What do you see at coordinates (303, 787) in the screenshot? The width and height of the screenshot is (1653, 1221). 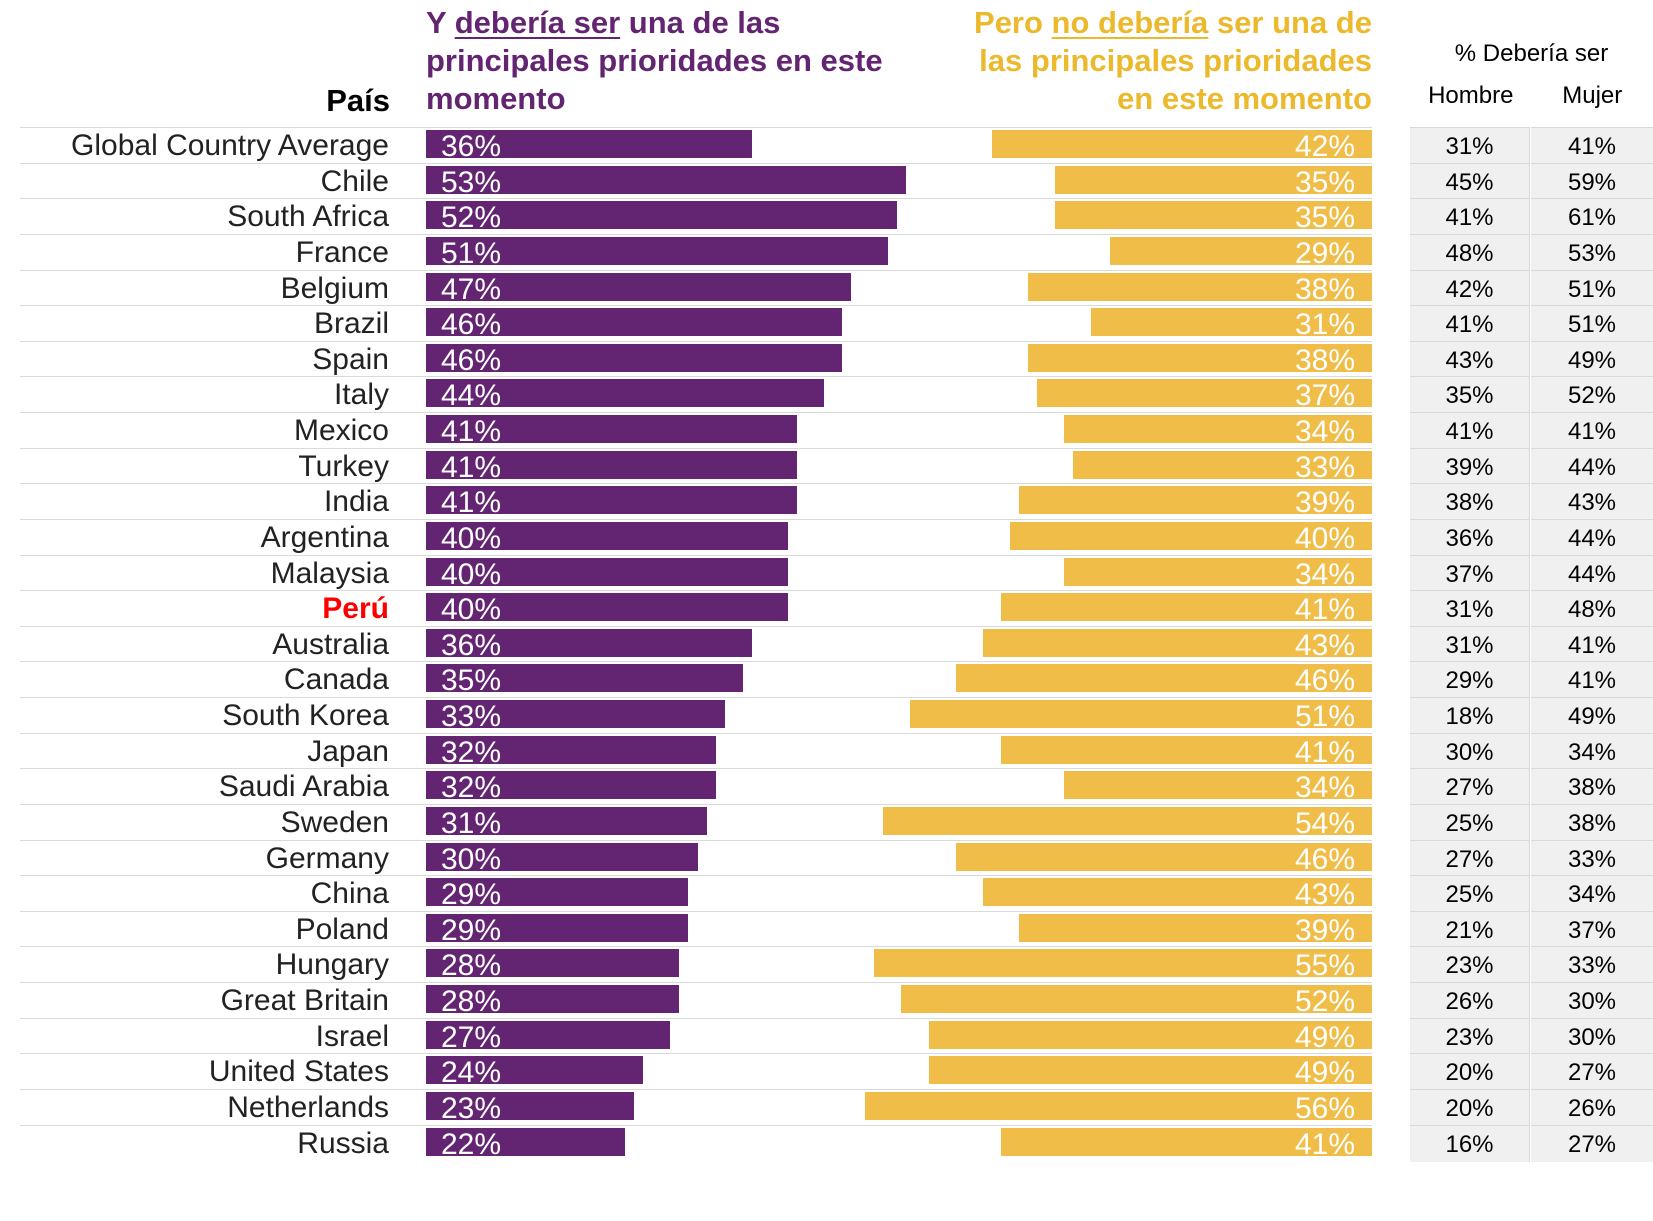 I see `category-label: Saudi Arabia` at bounding box center [303, 787].